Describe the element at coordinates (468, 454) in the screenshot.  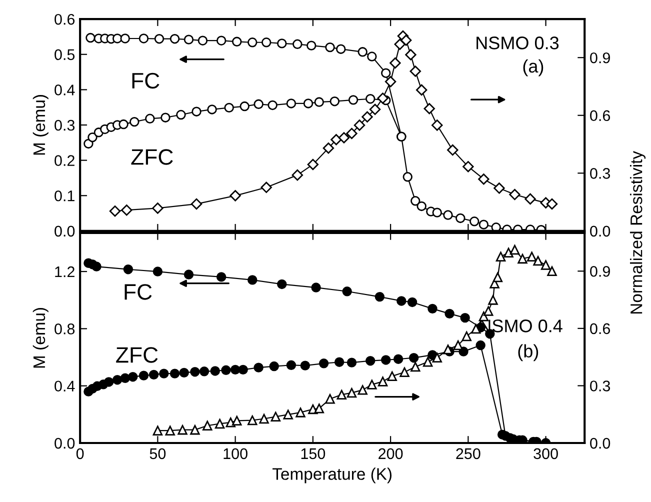
I see `x-tick-label: 250` at that location.